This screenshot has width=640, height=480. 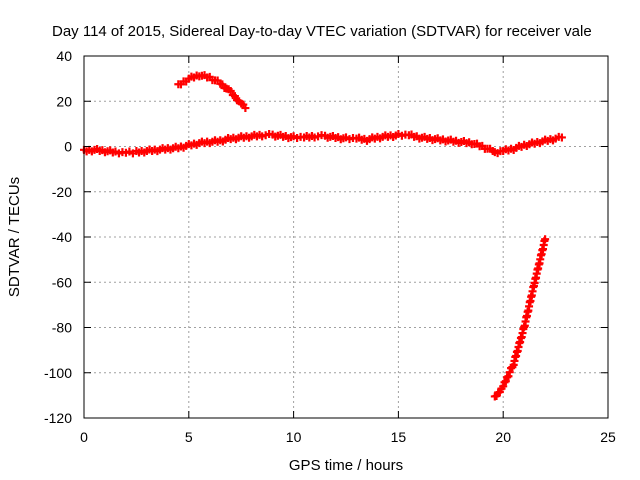 What do you see at coordinates (189, 437) in the screenshot?
I see `x-tick-label: 5` at bounding box center [189, 437].